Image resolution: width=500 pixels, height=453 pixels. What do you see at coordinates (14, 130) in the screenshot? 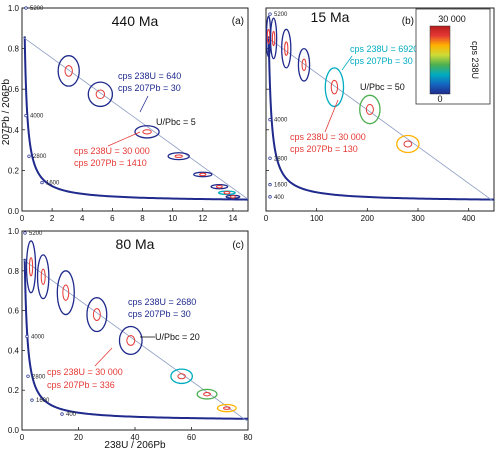
I see `panel-a-ytick-label: 0.4` at bounding box center [14, 130].